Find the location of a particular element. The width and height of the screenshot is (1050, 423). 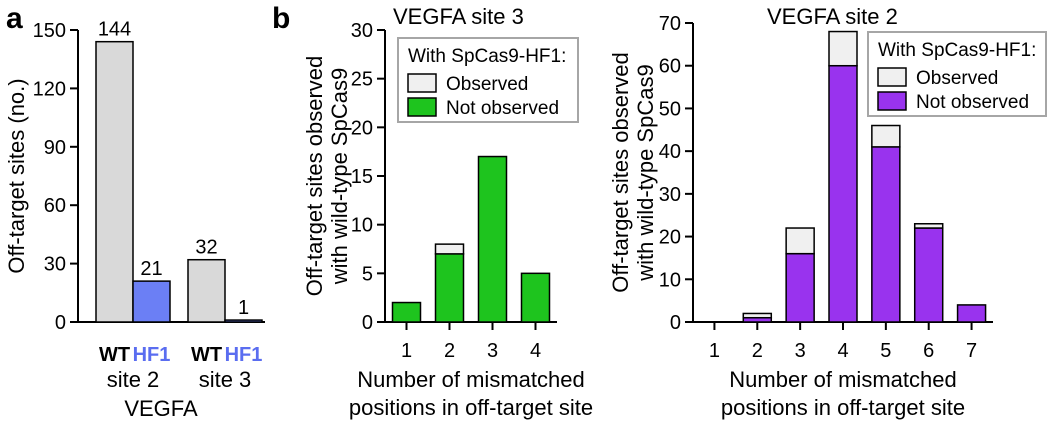

bar-site-2-wt is located at coordinates (114, 181).